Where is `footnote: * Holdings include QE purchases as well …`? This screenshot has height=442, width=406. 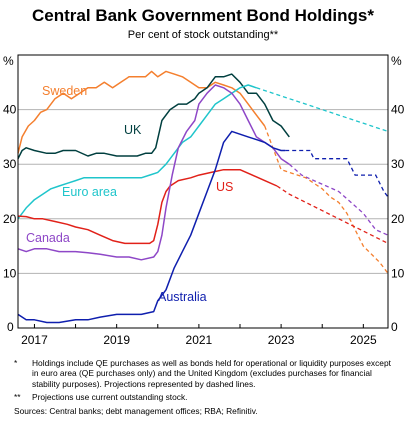
footnote: * Holdings include QE purchases as well … is located at coordinates (206, 373).